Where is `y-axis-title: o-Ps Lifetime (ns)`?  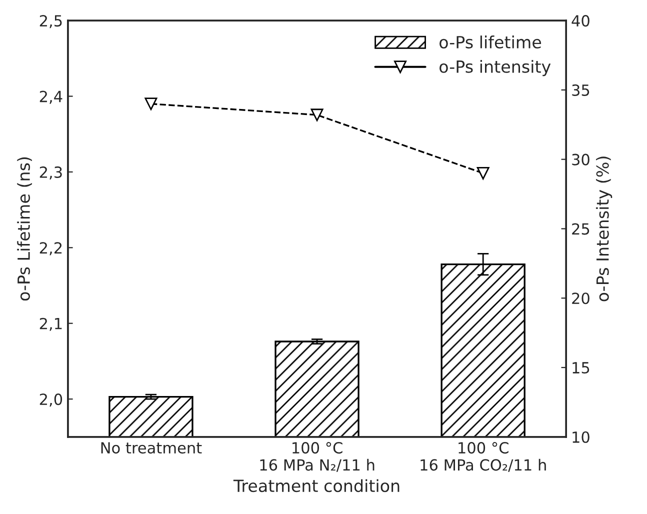
y-axis-title: o-Ps Lifetime (ns) is located at coordinates (24, 229).